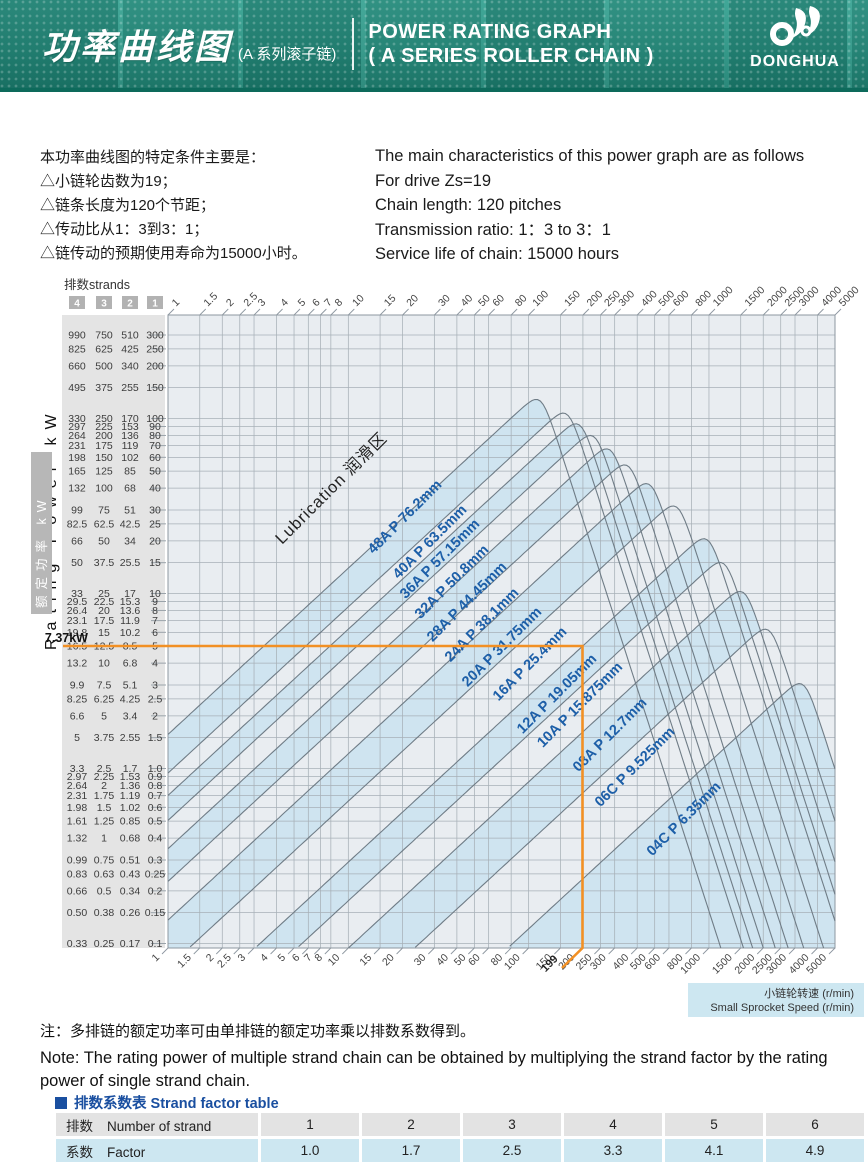  I want to click on y-value: 119, so click(130, 446).